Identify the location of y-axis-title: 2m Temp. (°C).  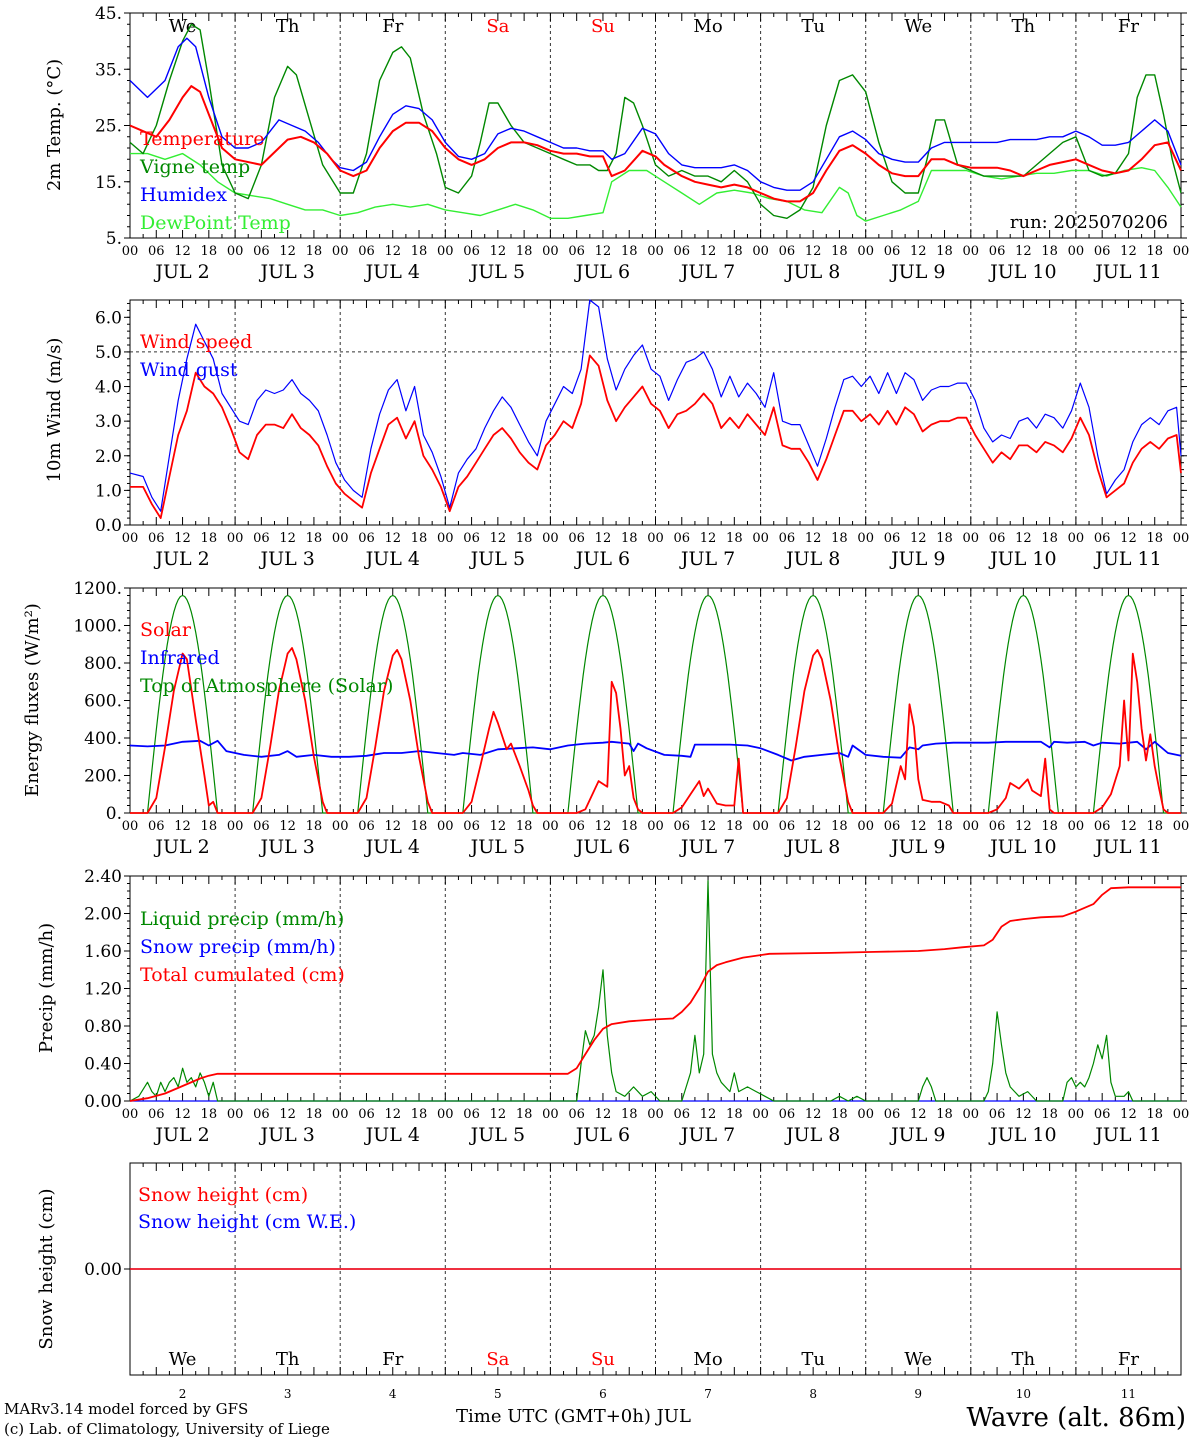
(54, 125).